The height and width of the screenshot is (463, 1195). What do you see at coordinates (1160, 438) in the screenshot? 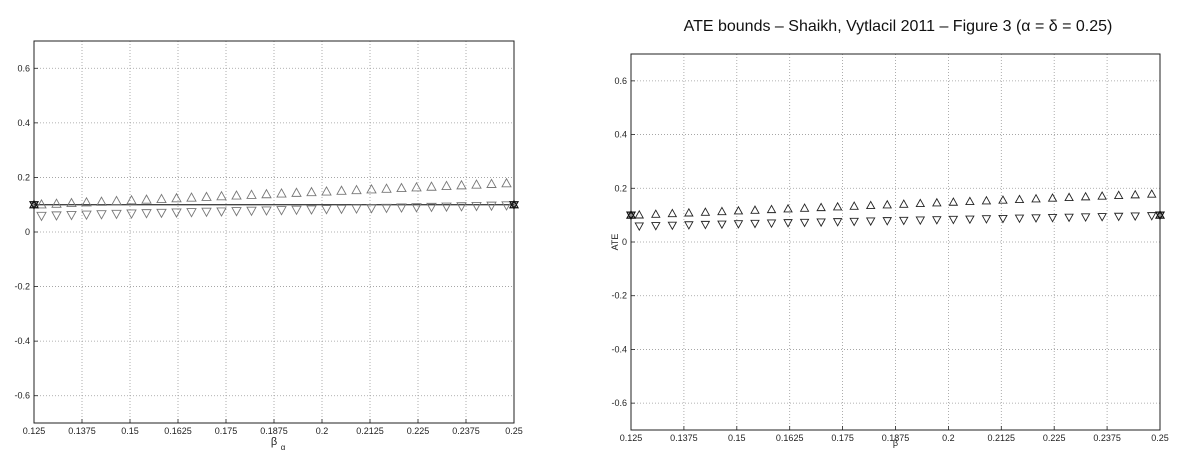
I see `x-tick-label: 0.25` at bounding box center [1160, 438].